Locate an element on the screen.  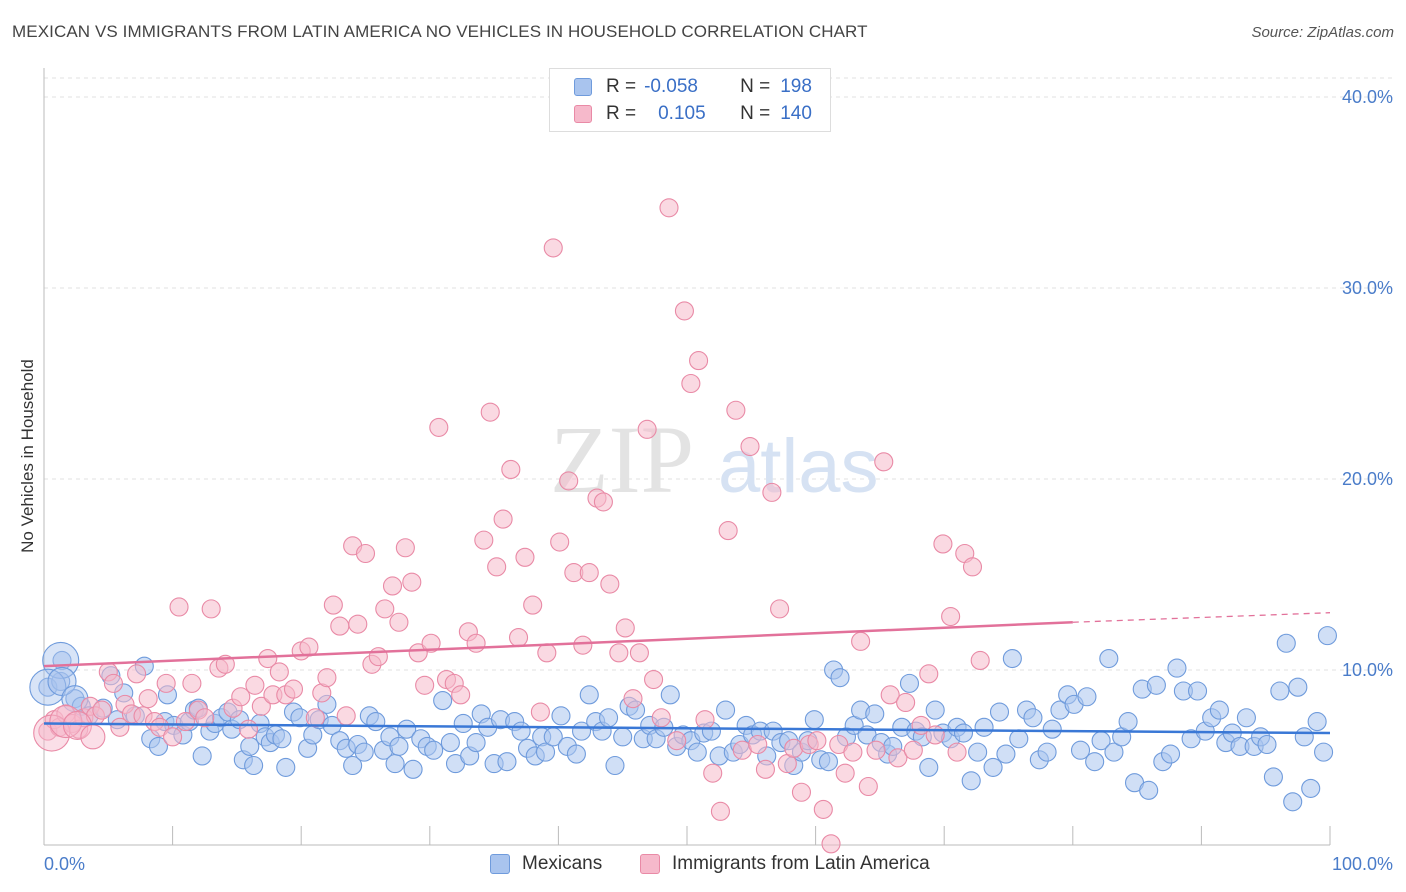
legend-r-value: 0.105 is located at coordinates (682, 113).